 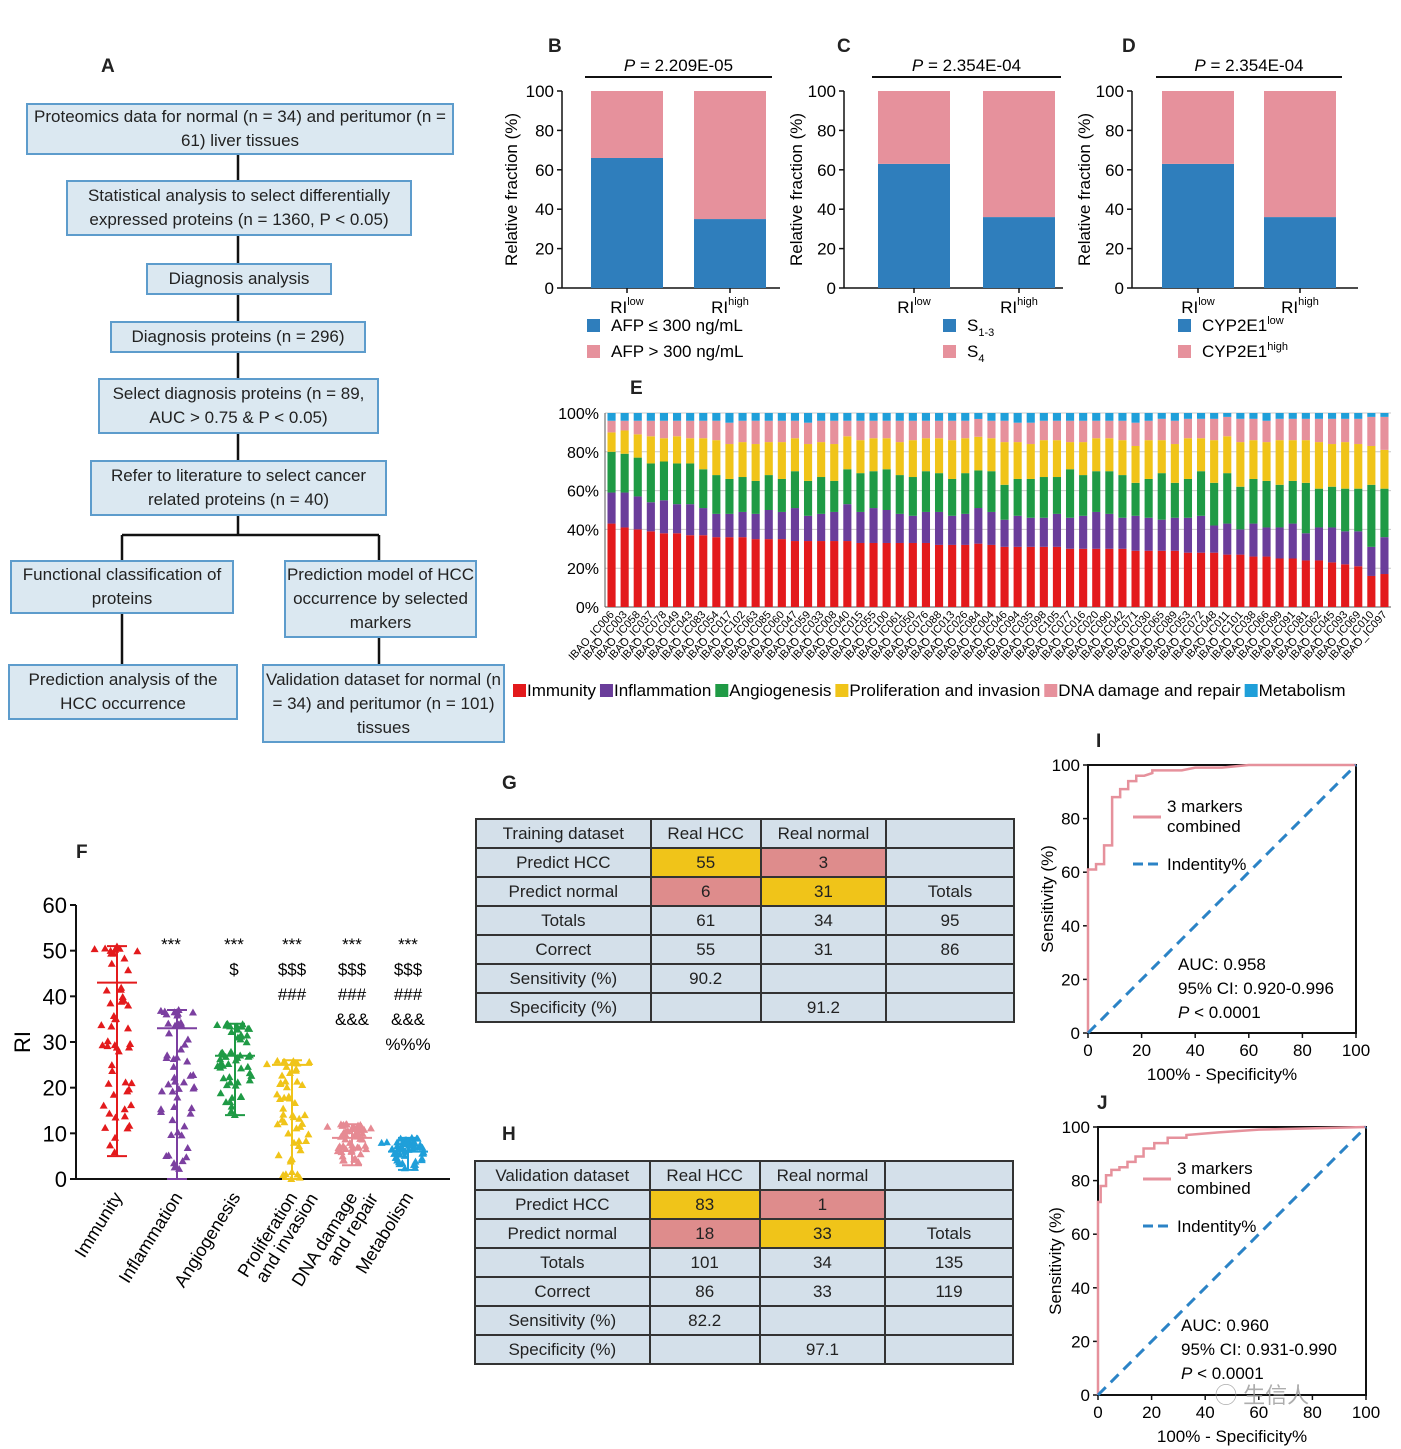 What do you see at coordinates (704, 1233) in the screenshot?
I see `table-cell: 18` at bounding box center [704, 1233].